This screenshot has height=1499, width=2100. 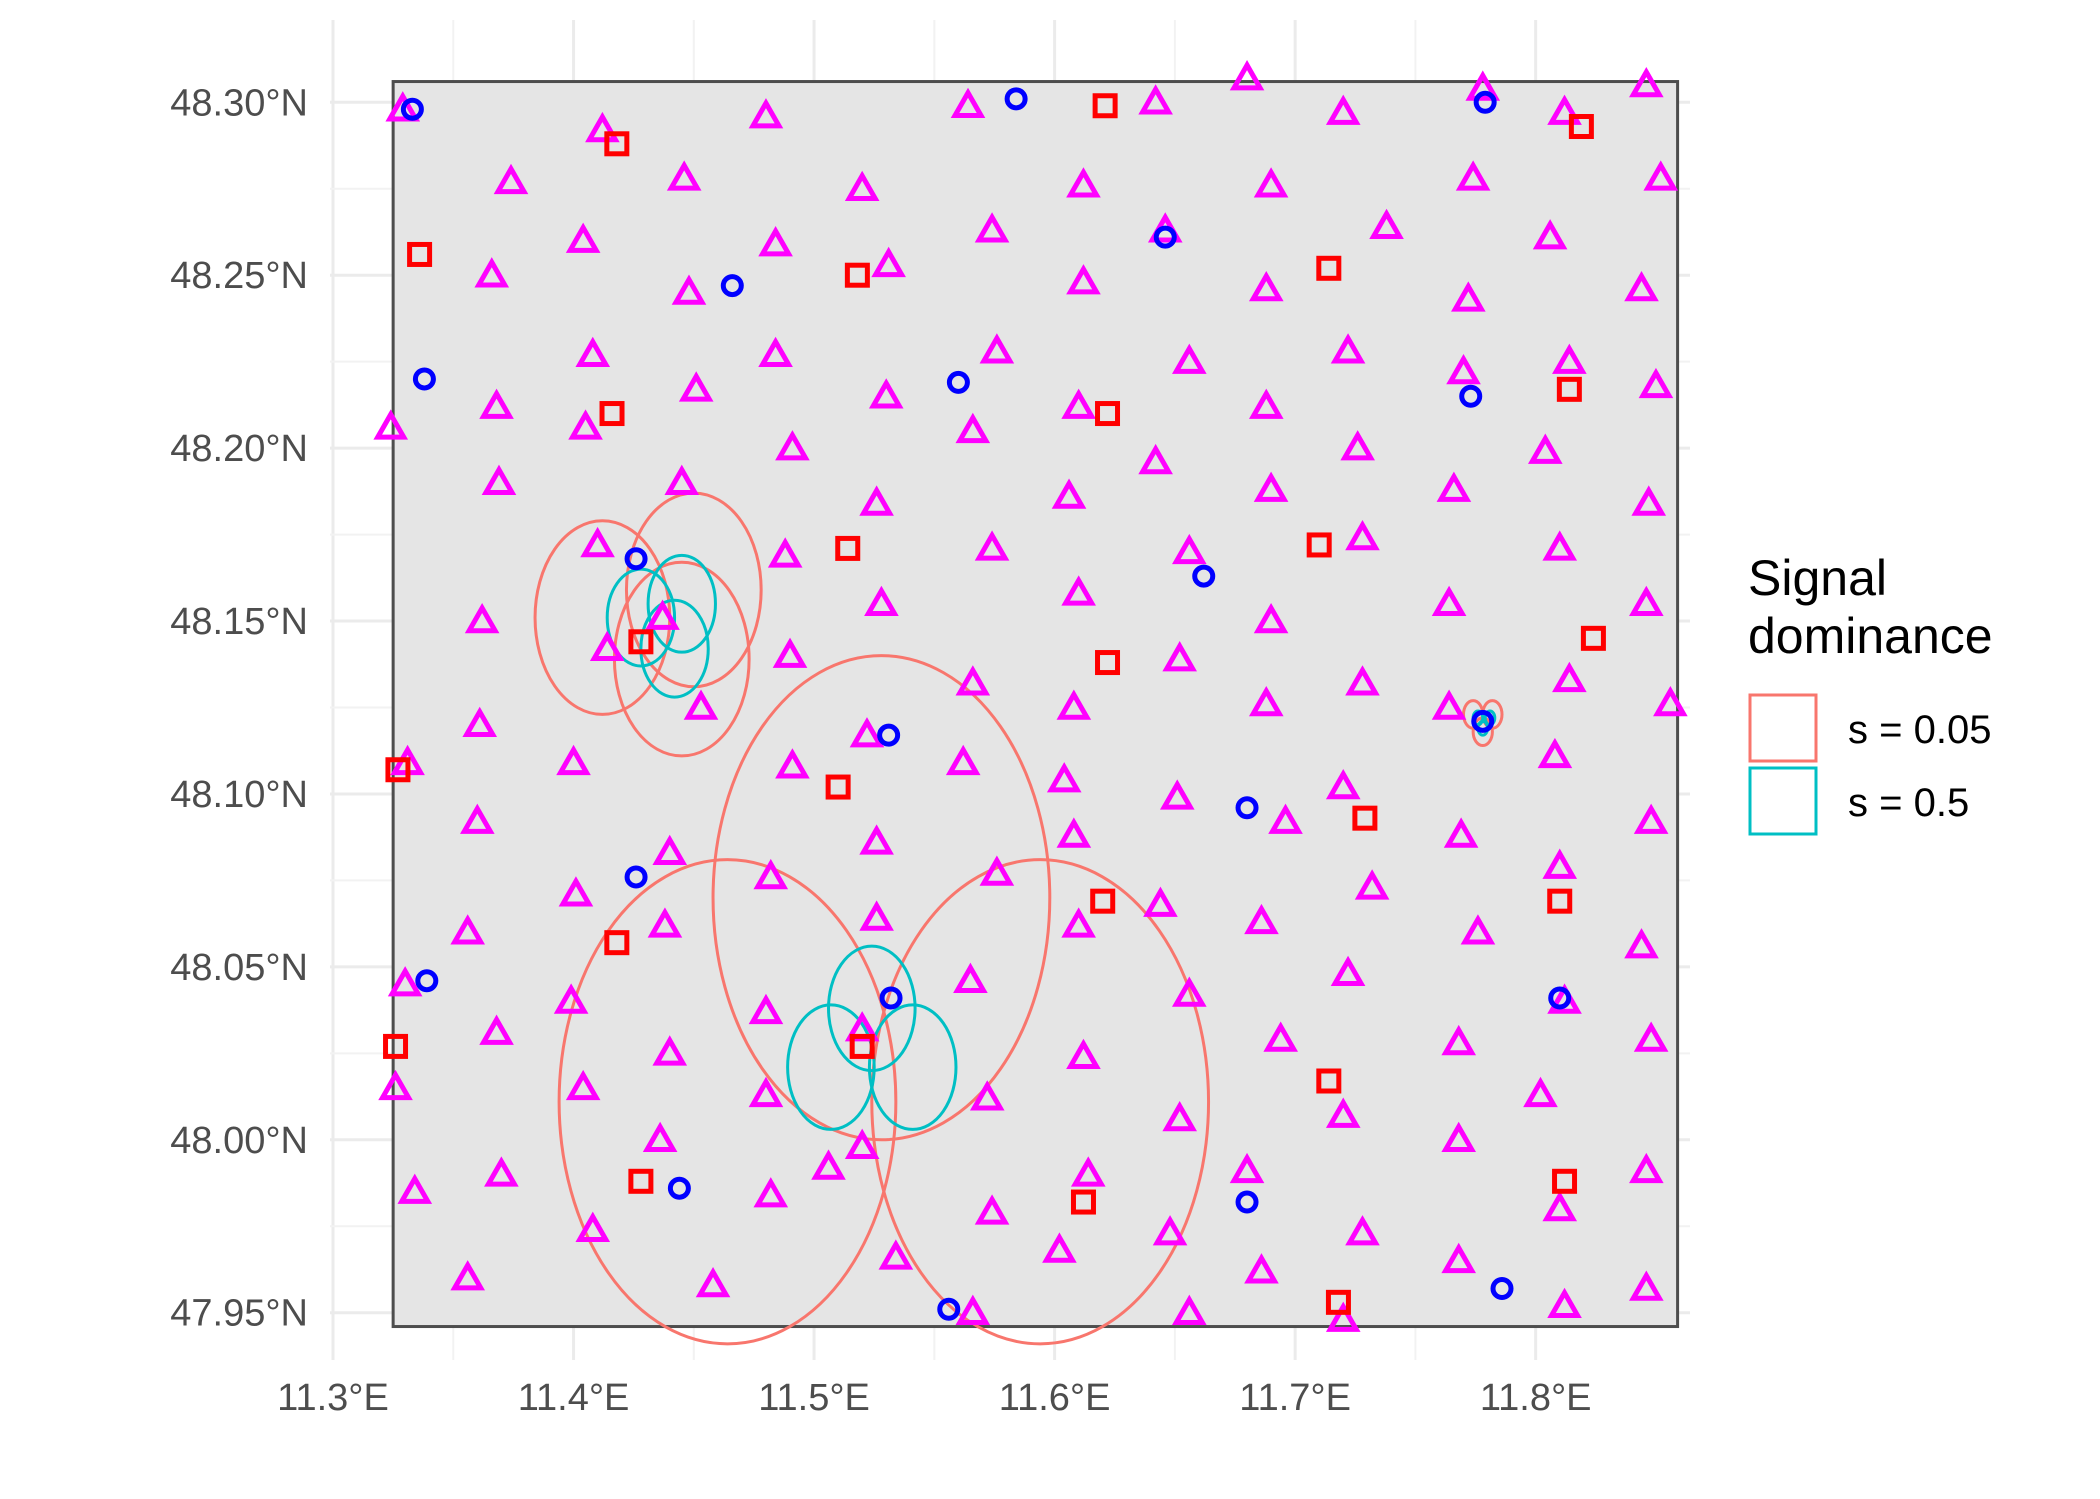 I want to click on y-tick-label-1: 48.00°N, so click(x=239, y=1141).